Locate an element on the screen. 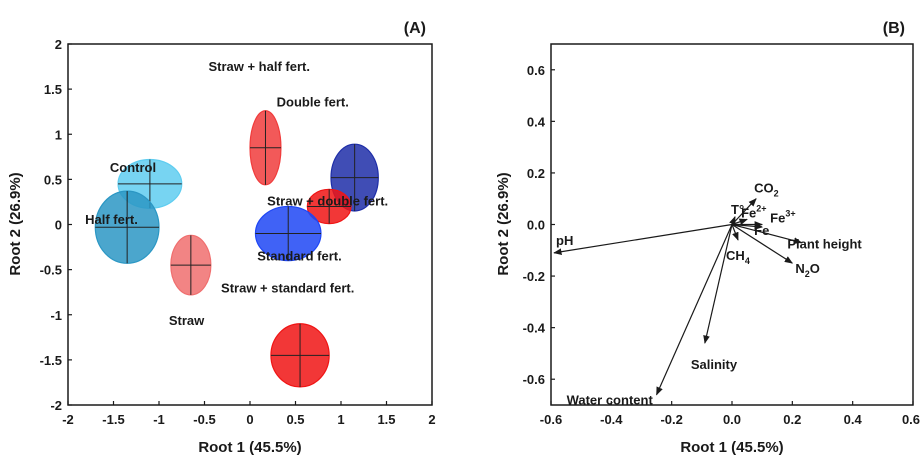  panel-b-y-ticks: -0.6 -0.4 -0.2 0.0 0.2 0.4 0.6 is located at coordinates (539, 225).